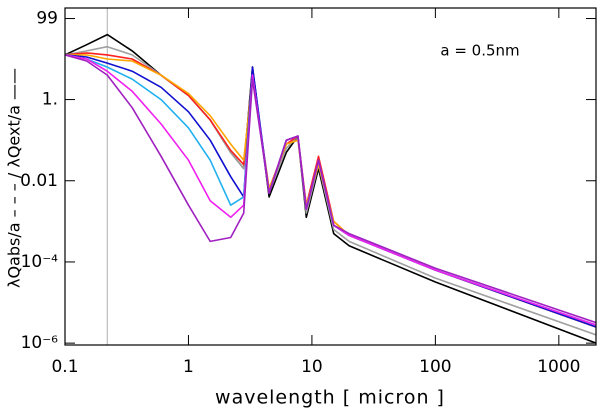  What do you see at coordinates (14, 178) in the screenshot?
I see `y-axis-label: λQabs/a – – – / λQext/a ——` at bounding box center [14, 178].